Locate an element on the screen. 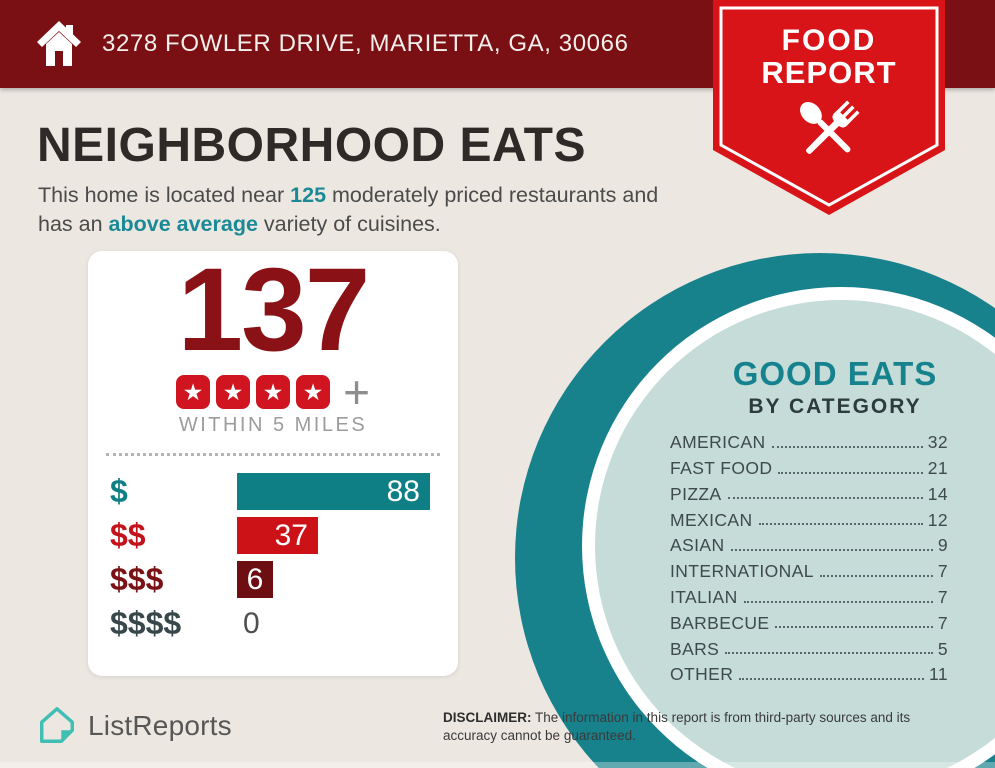 The image size is (995, 768). price-bar-row: $$$$ 0 is located at coordinates (274, 623).